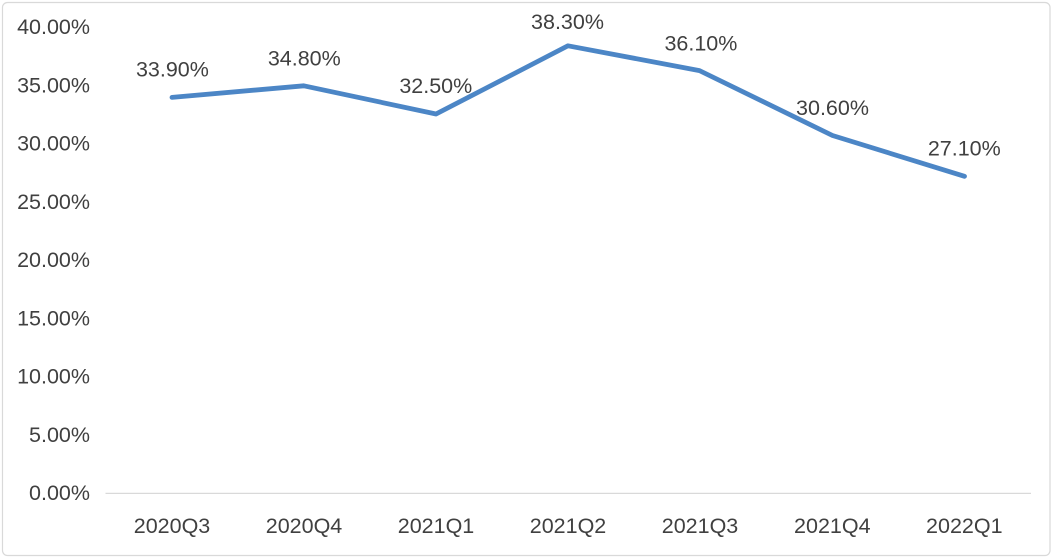  I want to click on svg-text: 35.00%, so click(53, 85).